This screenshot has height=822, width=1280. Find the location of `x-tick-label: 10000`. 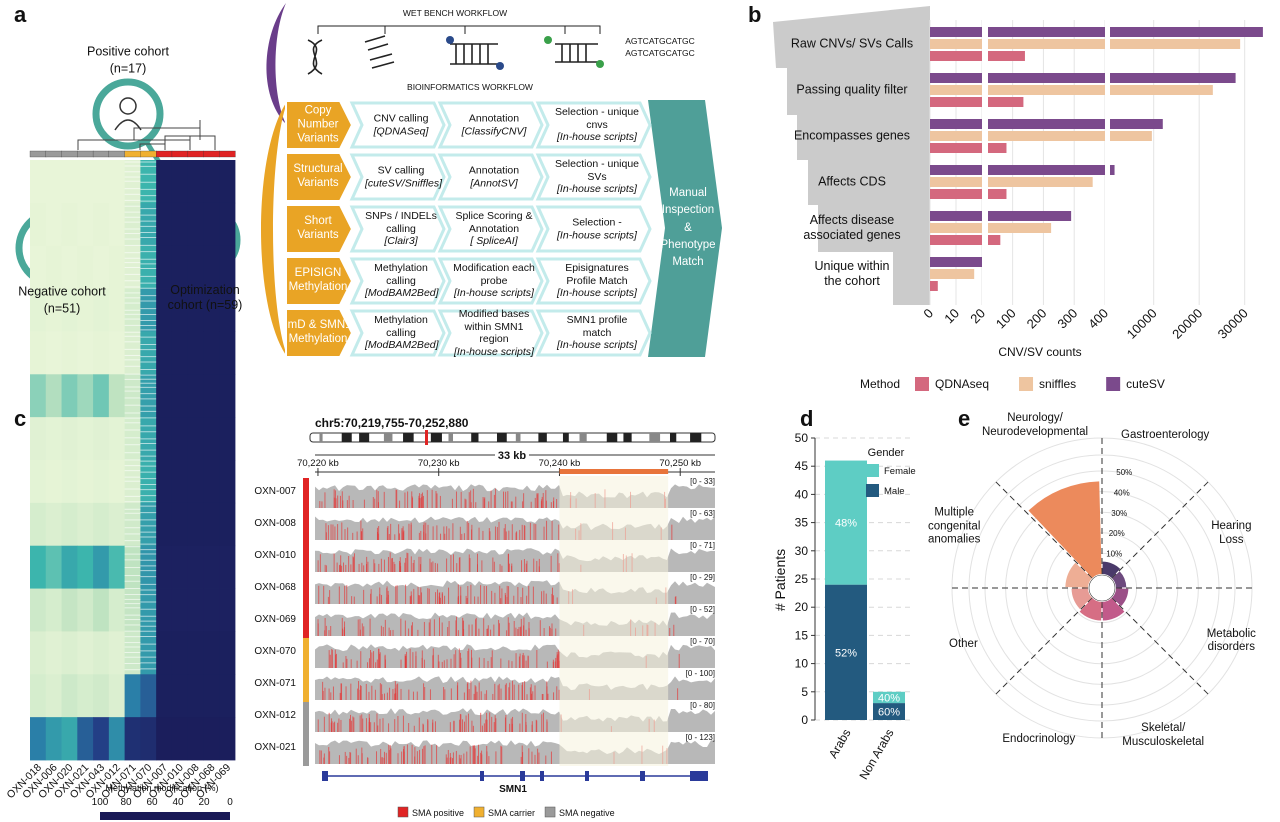

x-tick-label: 10000 is located at coordinates (1142, 324).